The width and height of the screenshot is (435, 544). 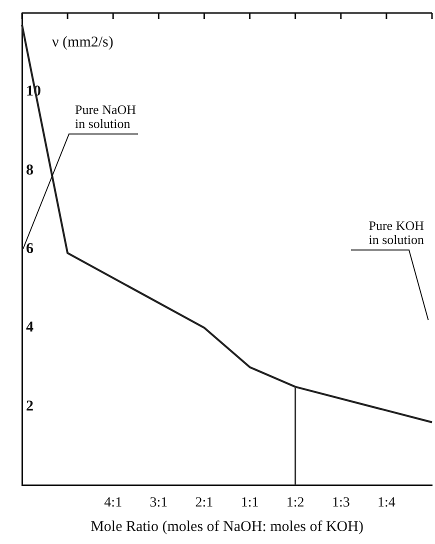 What do you see at coordinates (227, 526) in the screenshot?
I see `x-axis-title: Mole Ratio (moles of NaOH: moles of KOH)` at bounding box center [227, 526].